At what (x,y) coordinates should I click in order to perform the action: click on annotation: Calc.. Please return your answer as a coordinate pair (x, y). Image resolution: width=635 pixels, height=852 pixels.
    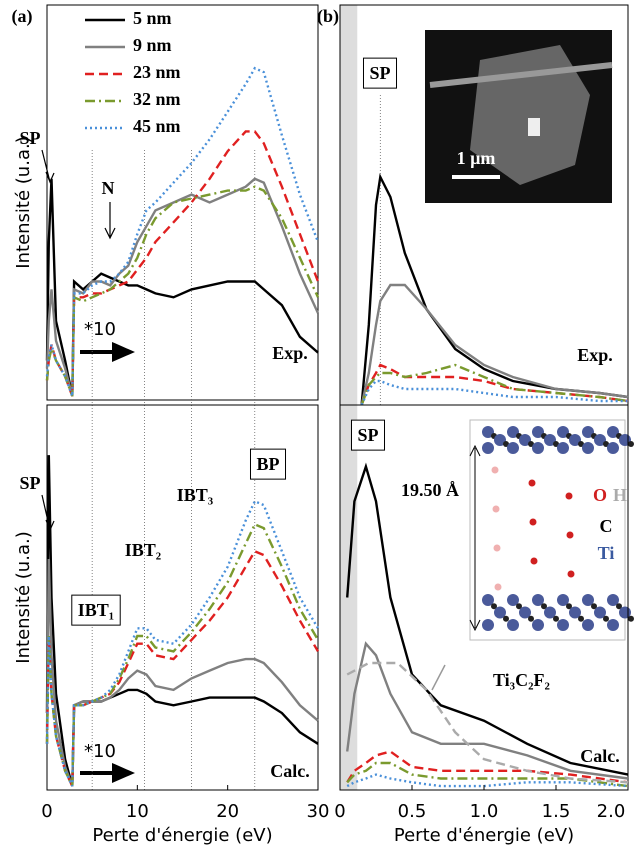
    Looking at the image, I should click on (600, 756).